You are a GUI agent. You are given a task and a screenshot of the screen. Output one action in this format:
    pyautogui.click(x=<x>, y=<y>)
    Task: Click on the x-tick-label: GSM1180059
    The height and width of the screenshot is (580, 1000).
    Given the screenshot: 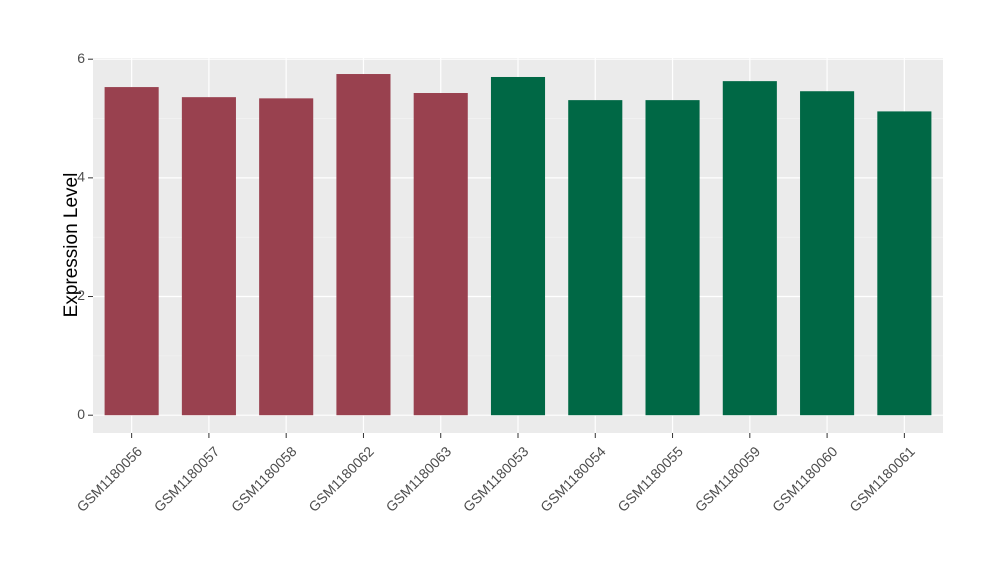 What is the action you would take?
    pyautogui.click(x=728, y=479)
    